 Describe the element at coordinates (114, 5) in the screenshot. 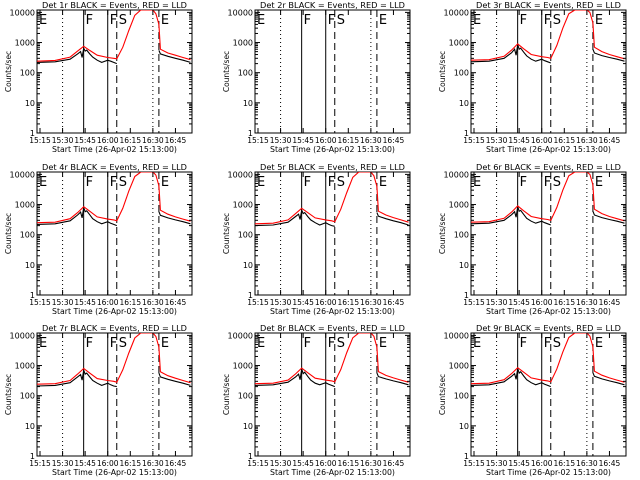

I see `panel-title: Det 1r BLACK = Events, RED = LLD` at that location.